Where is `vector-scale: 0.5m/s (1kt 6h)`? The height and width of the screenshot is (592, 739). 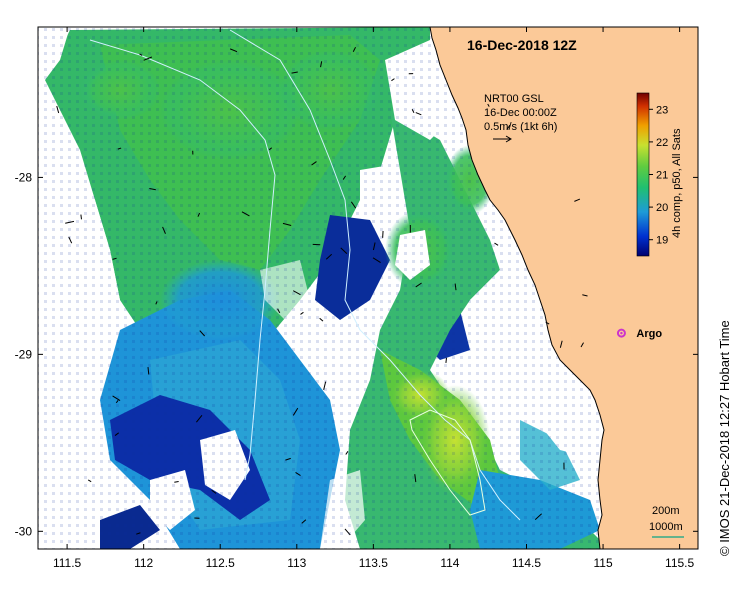 vector-scale: 0.5m/s (1kt 6h) is located at coordinates (520, 127).